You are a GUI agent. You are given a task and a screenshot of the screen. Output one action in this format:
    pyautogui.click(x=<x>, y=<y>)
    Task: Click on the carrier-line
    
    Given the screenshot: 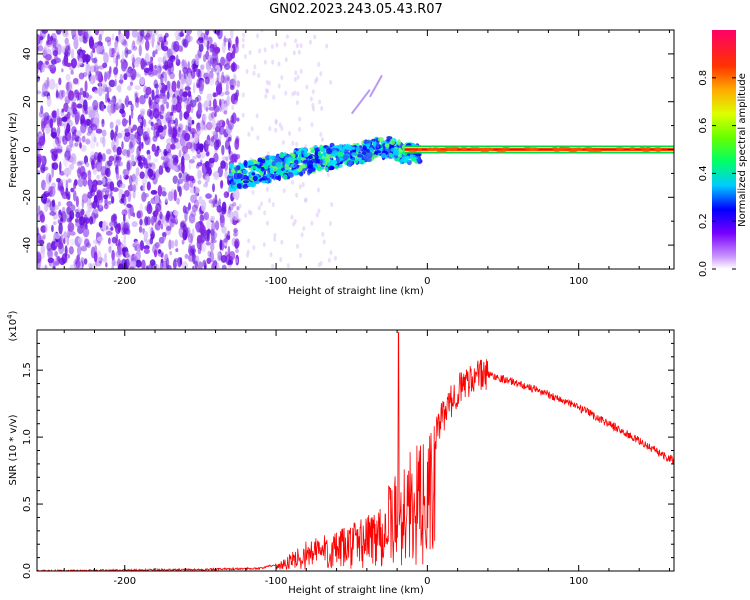 What is the action you would take?
    pyautogui.click(x=539, y=149)
    